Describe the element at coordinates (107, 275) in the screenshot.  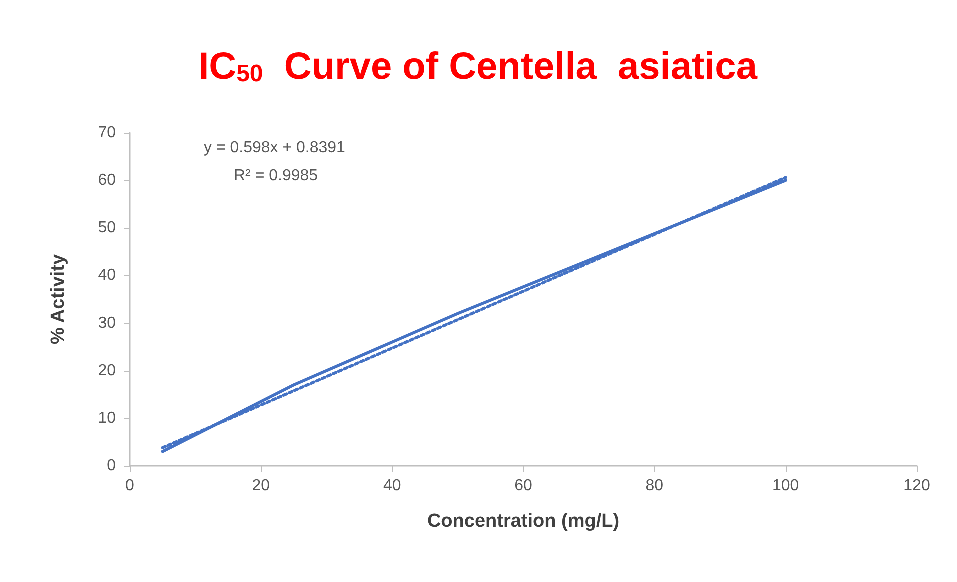
I see `y-tick-label: 40` at that location.